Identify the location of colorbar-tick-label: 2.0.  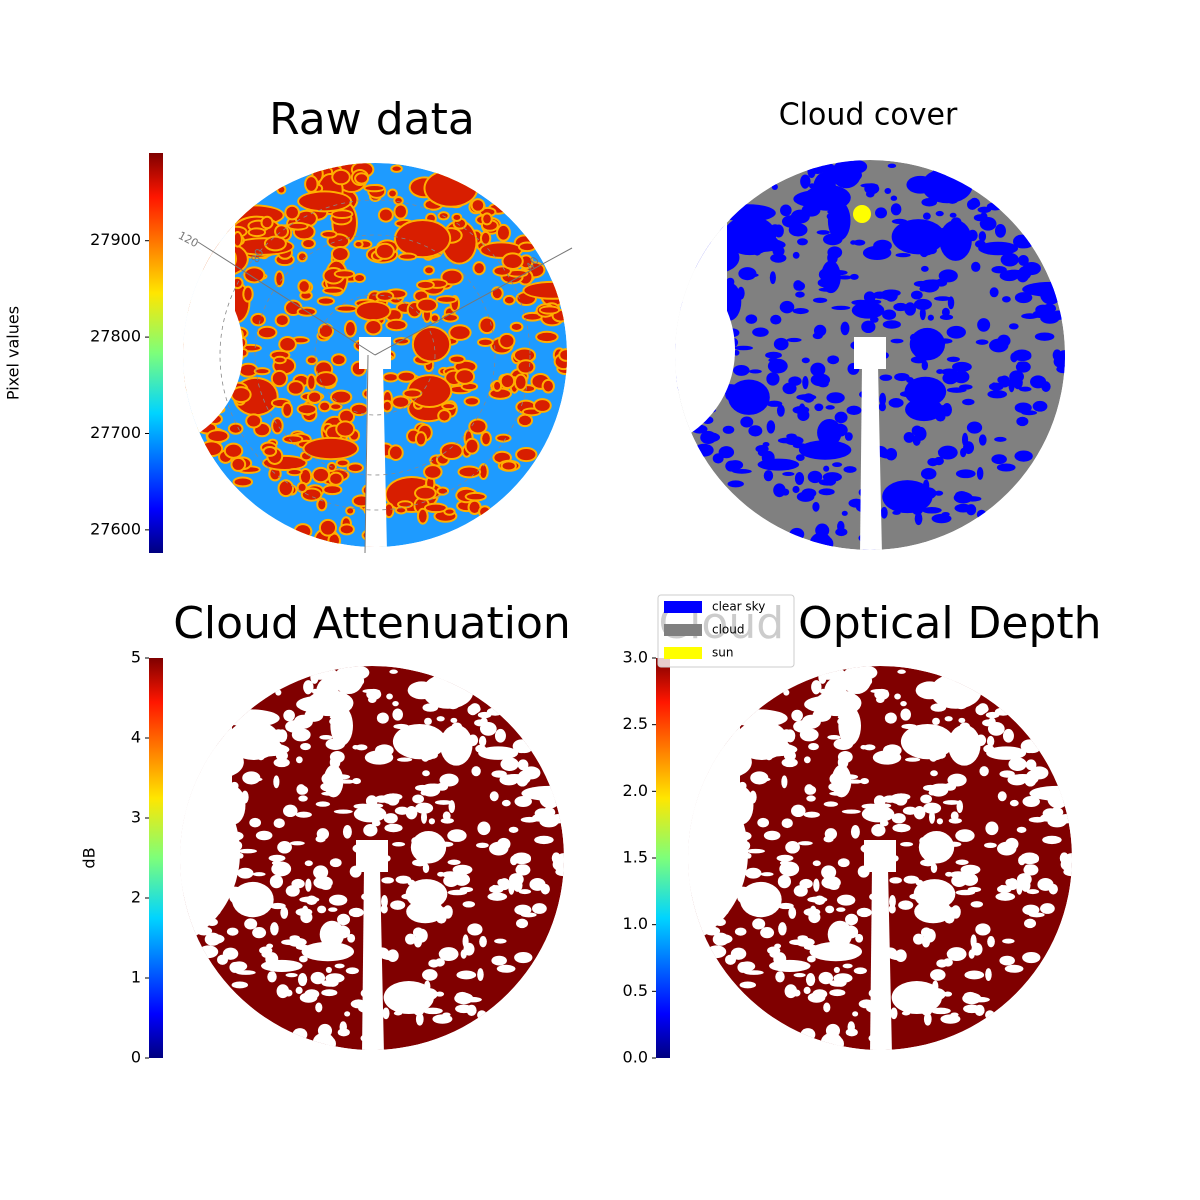
(635, 790).